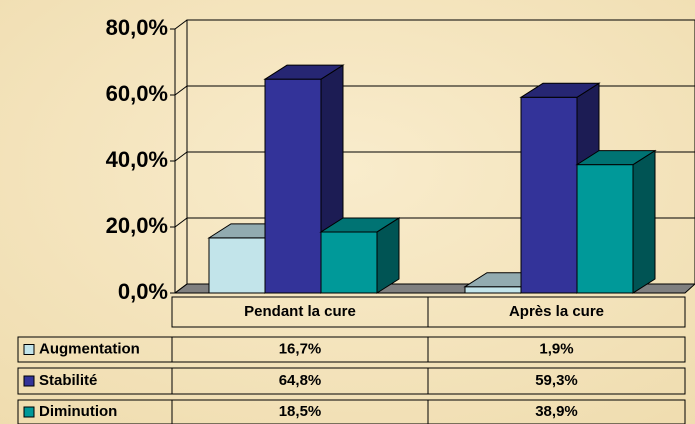  I want to click on y-tick-label: 0,0%, so click(143, 291).